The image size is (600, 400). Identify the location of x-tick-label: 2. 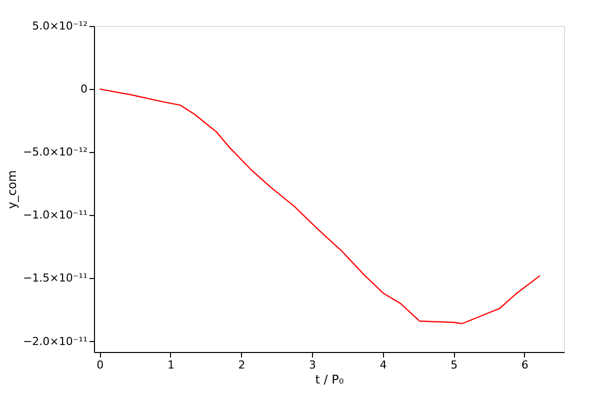
(242, 365).